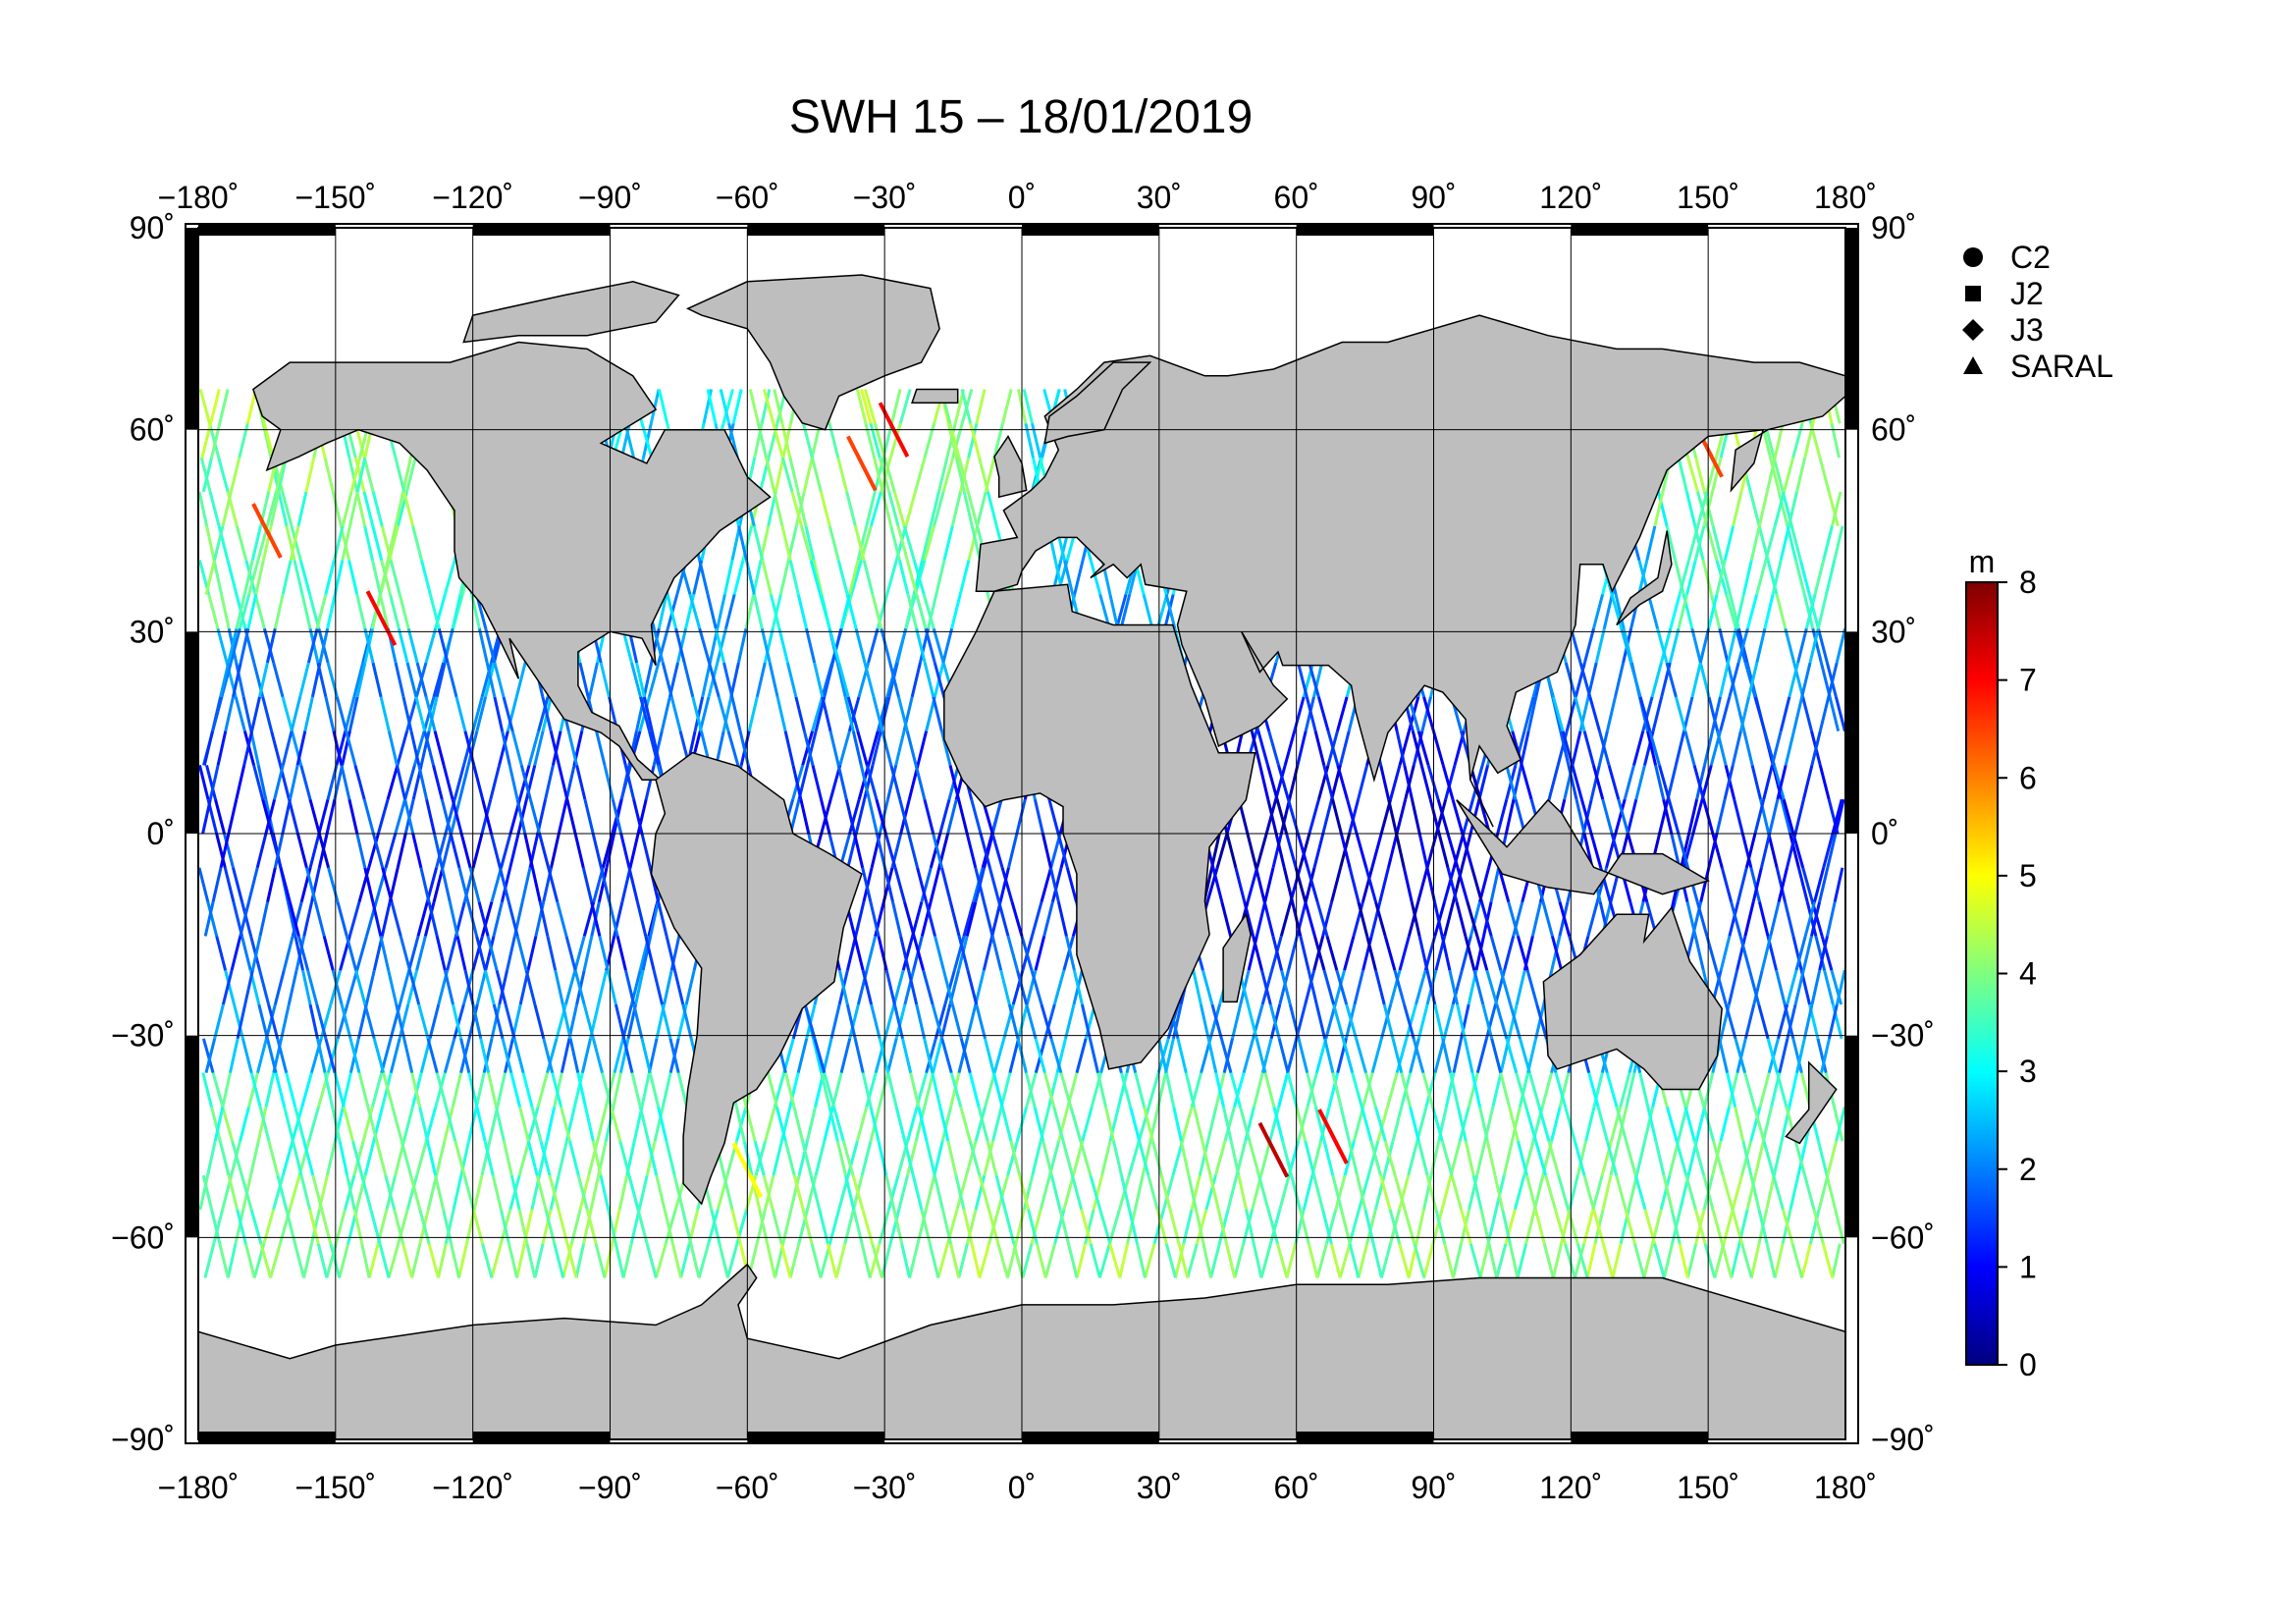  Describe the element at coordinates (2028, 1071) in the screenshot. I see `colorbar-tick-label: 3` at that location.